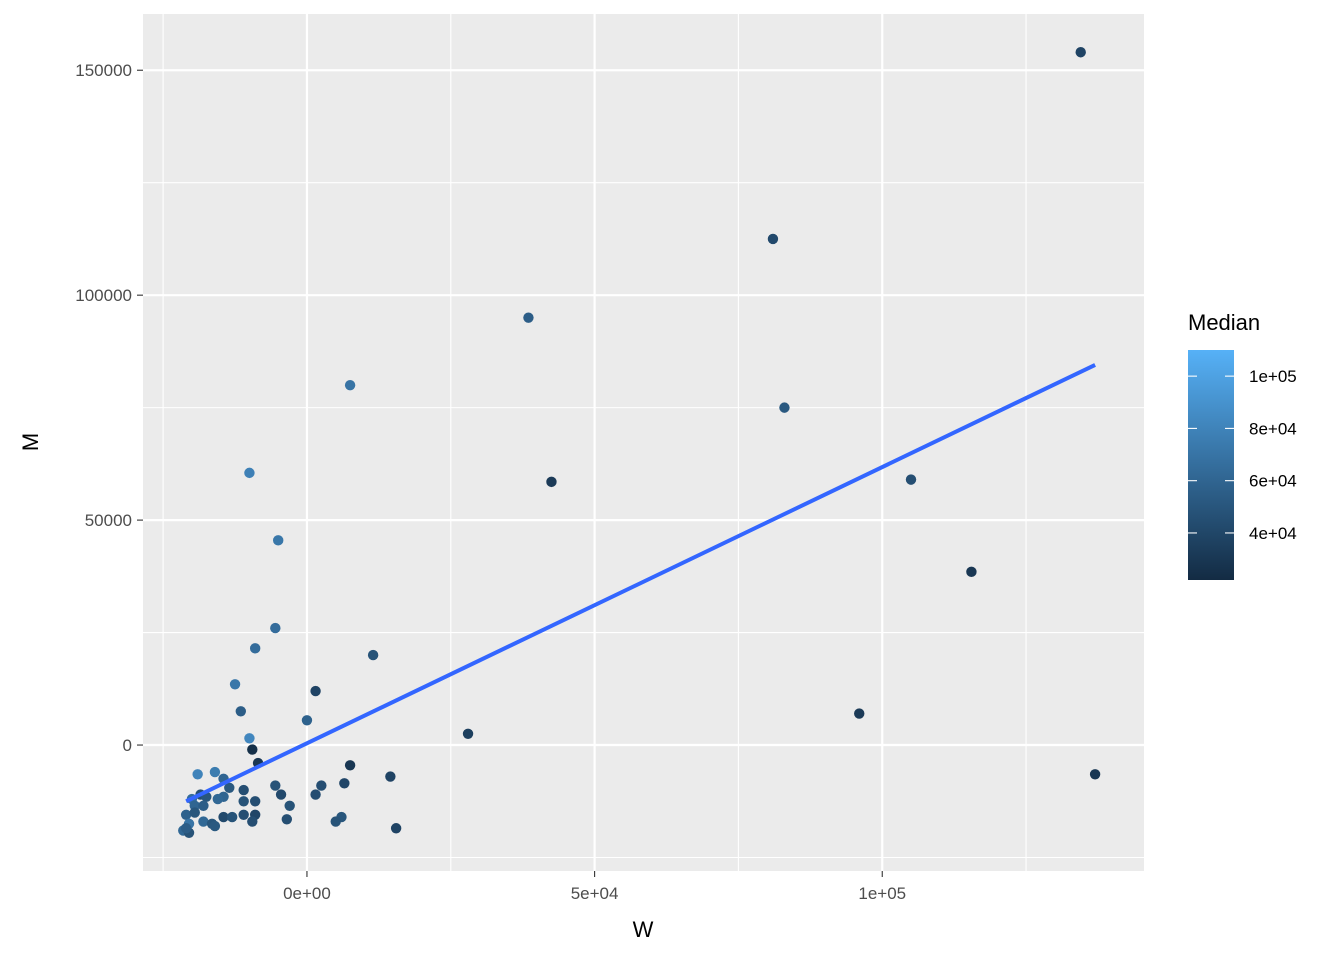 The width and height of the screenshot is (1344, 960). What do you see at coordinates (127, 745) in the screenshot?
I see `y-tick-label: 0` at bounding box center [127, 745].